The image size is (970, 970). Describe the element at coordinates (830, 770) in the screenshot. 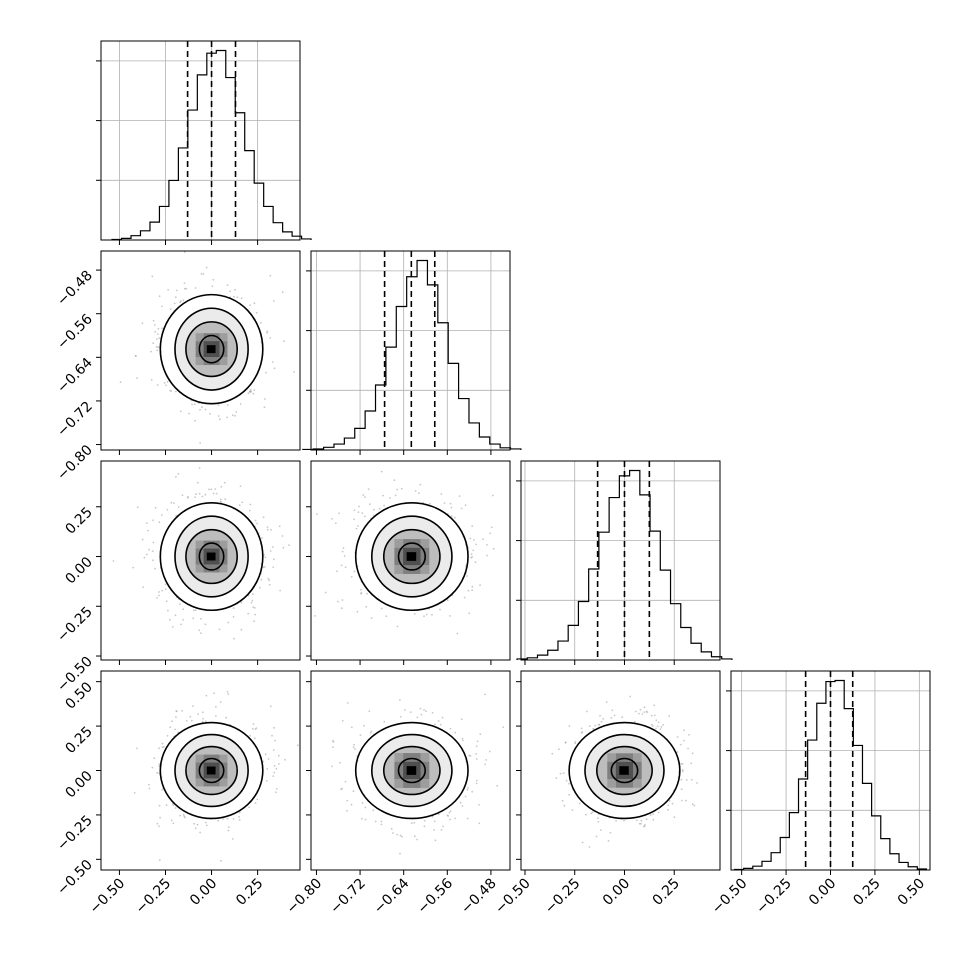

I see `grid` at that location.